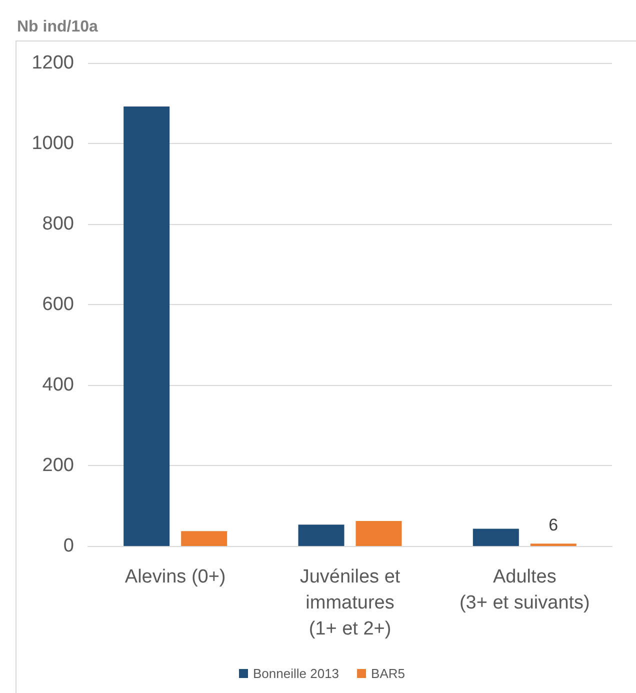  What do you see at coordinates (175, 577) in the screenshot?
I see `x-tick-label: Alevins (0+)` at bounding box center [175, 577].